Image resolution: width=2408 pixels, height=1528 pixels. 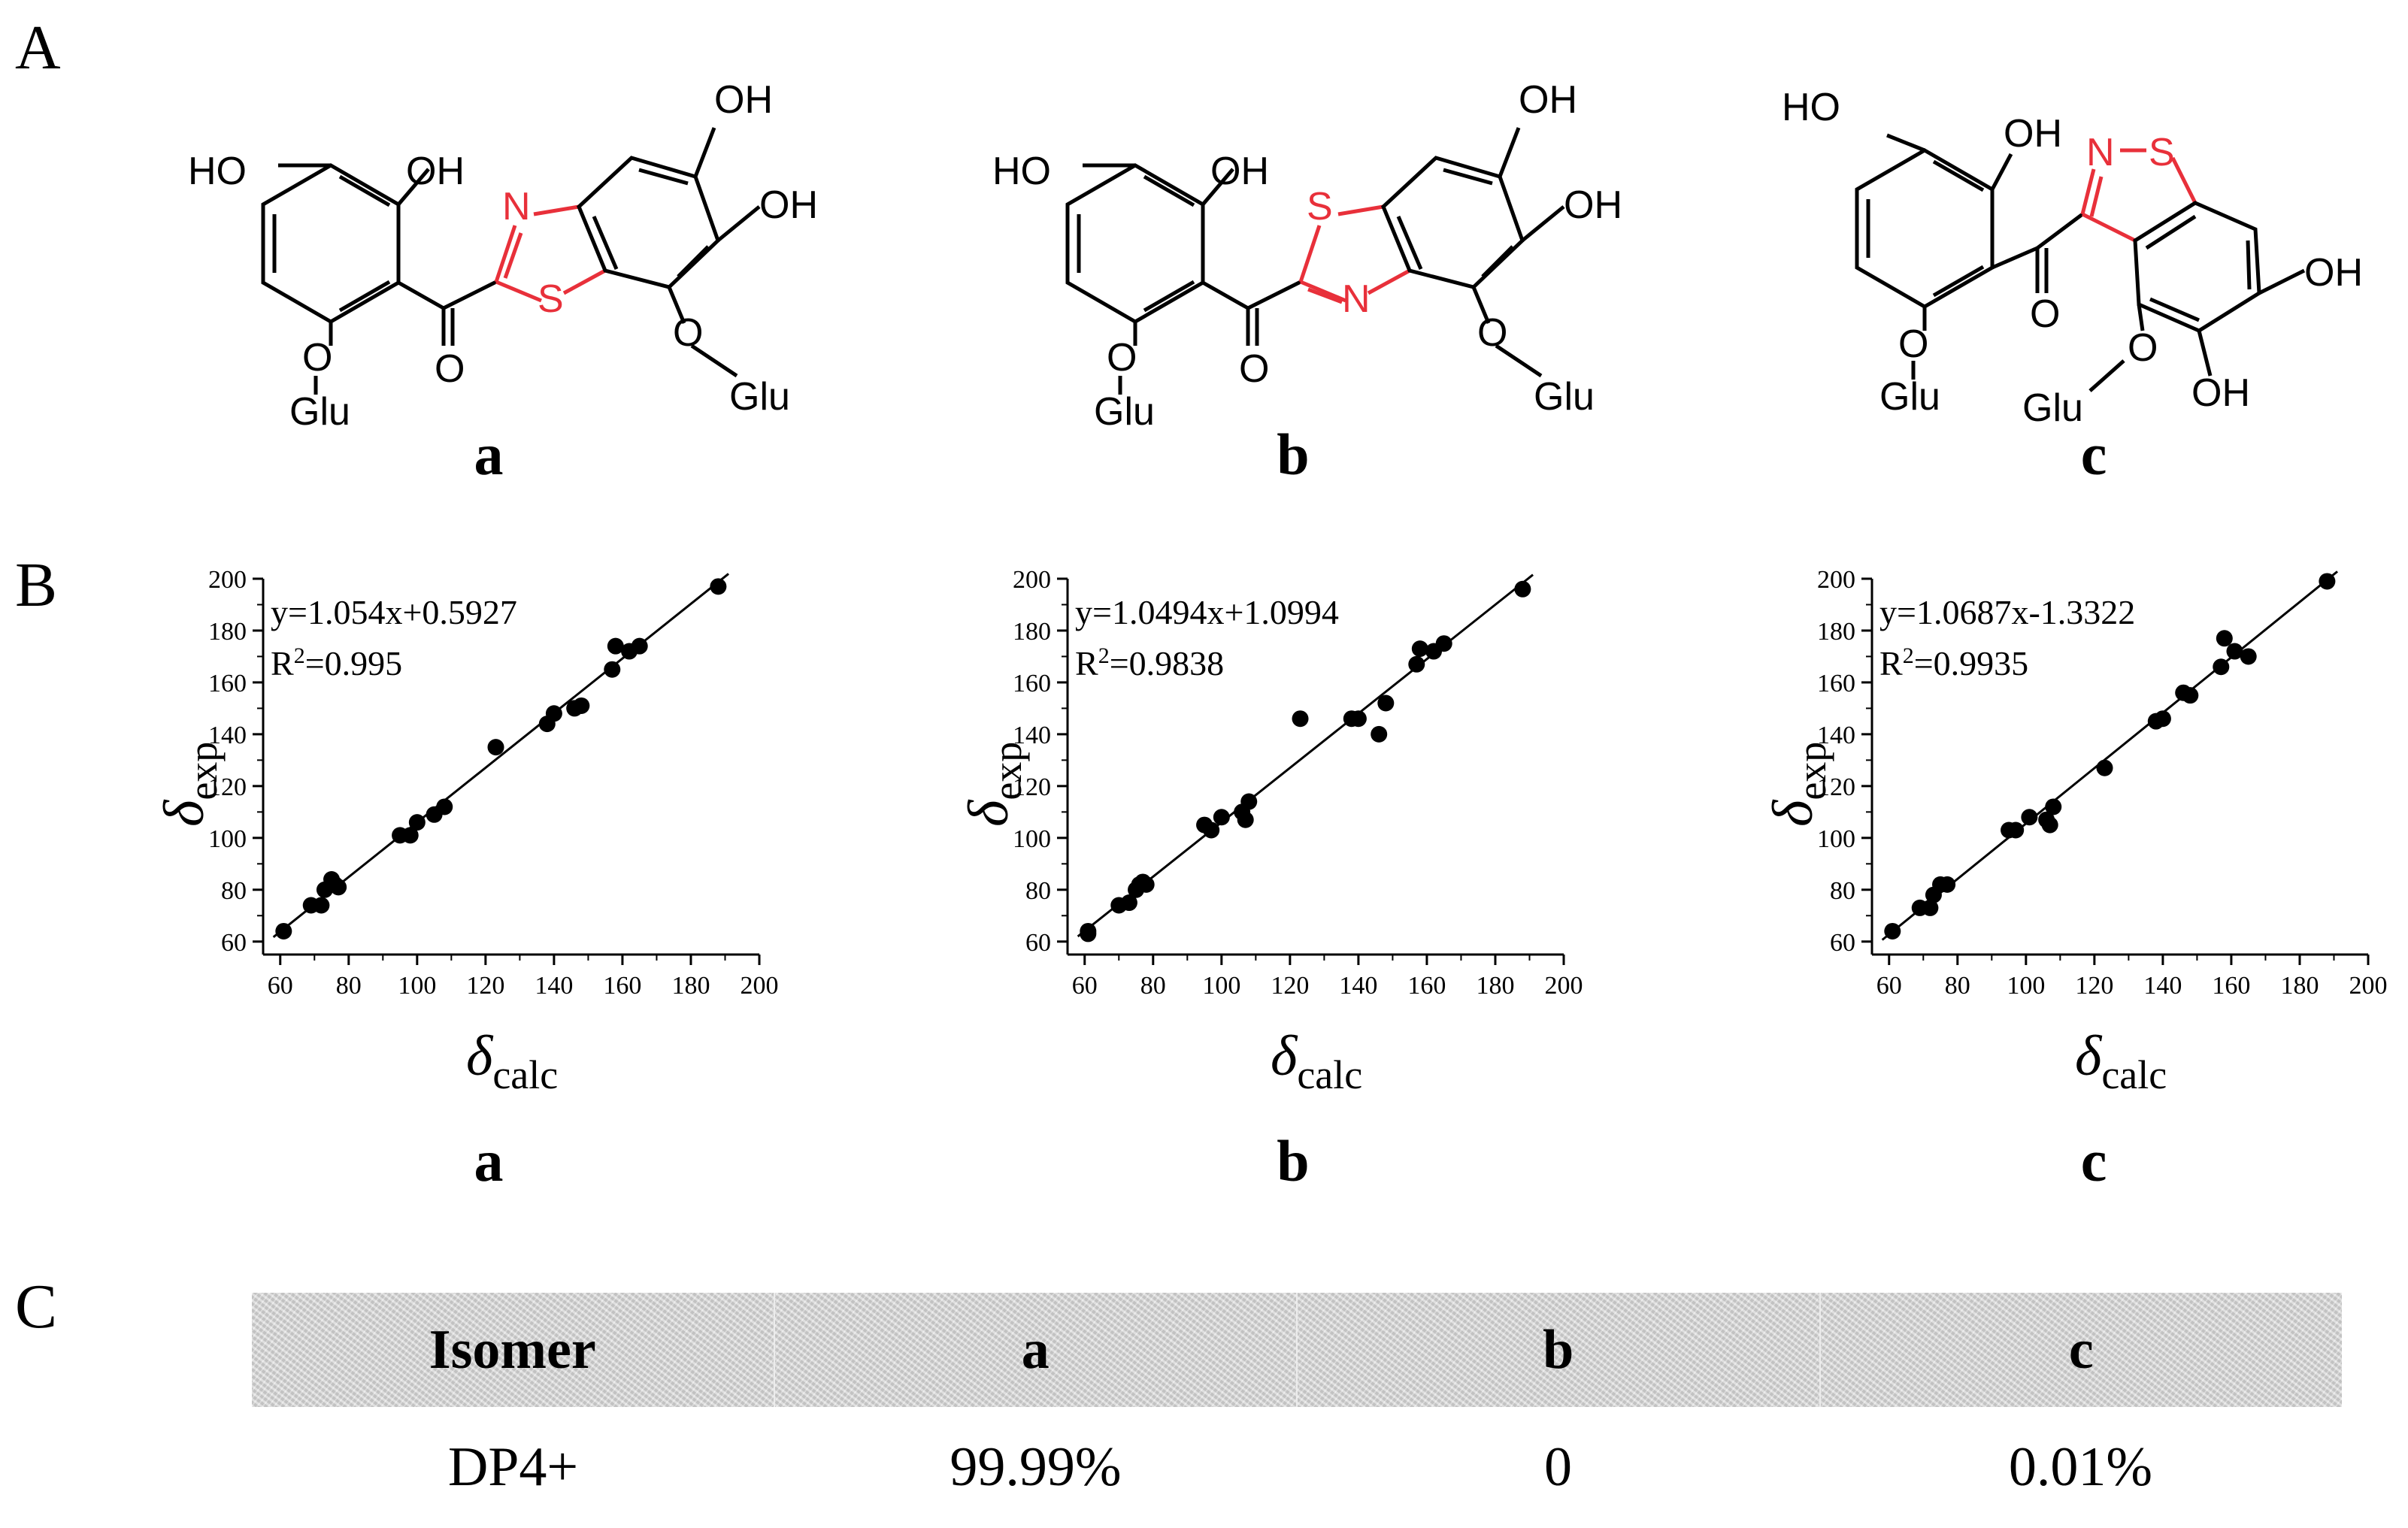 What do you see at coordinates (1307, 256) in the screenshot?
I see `structure-b-drawing: HO OH OH OH S N O O Glu O Glu` at bounding box center [1307, 256].